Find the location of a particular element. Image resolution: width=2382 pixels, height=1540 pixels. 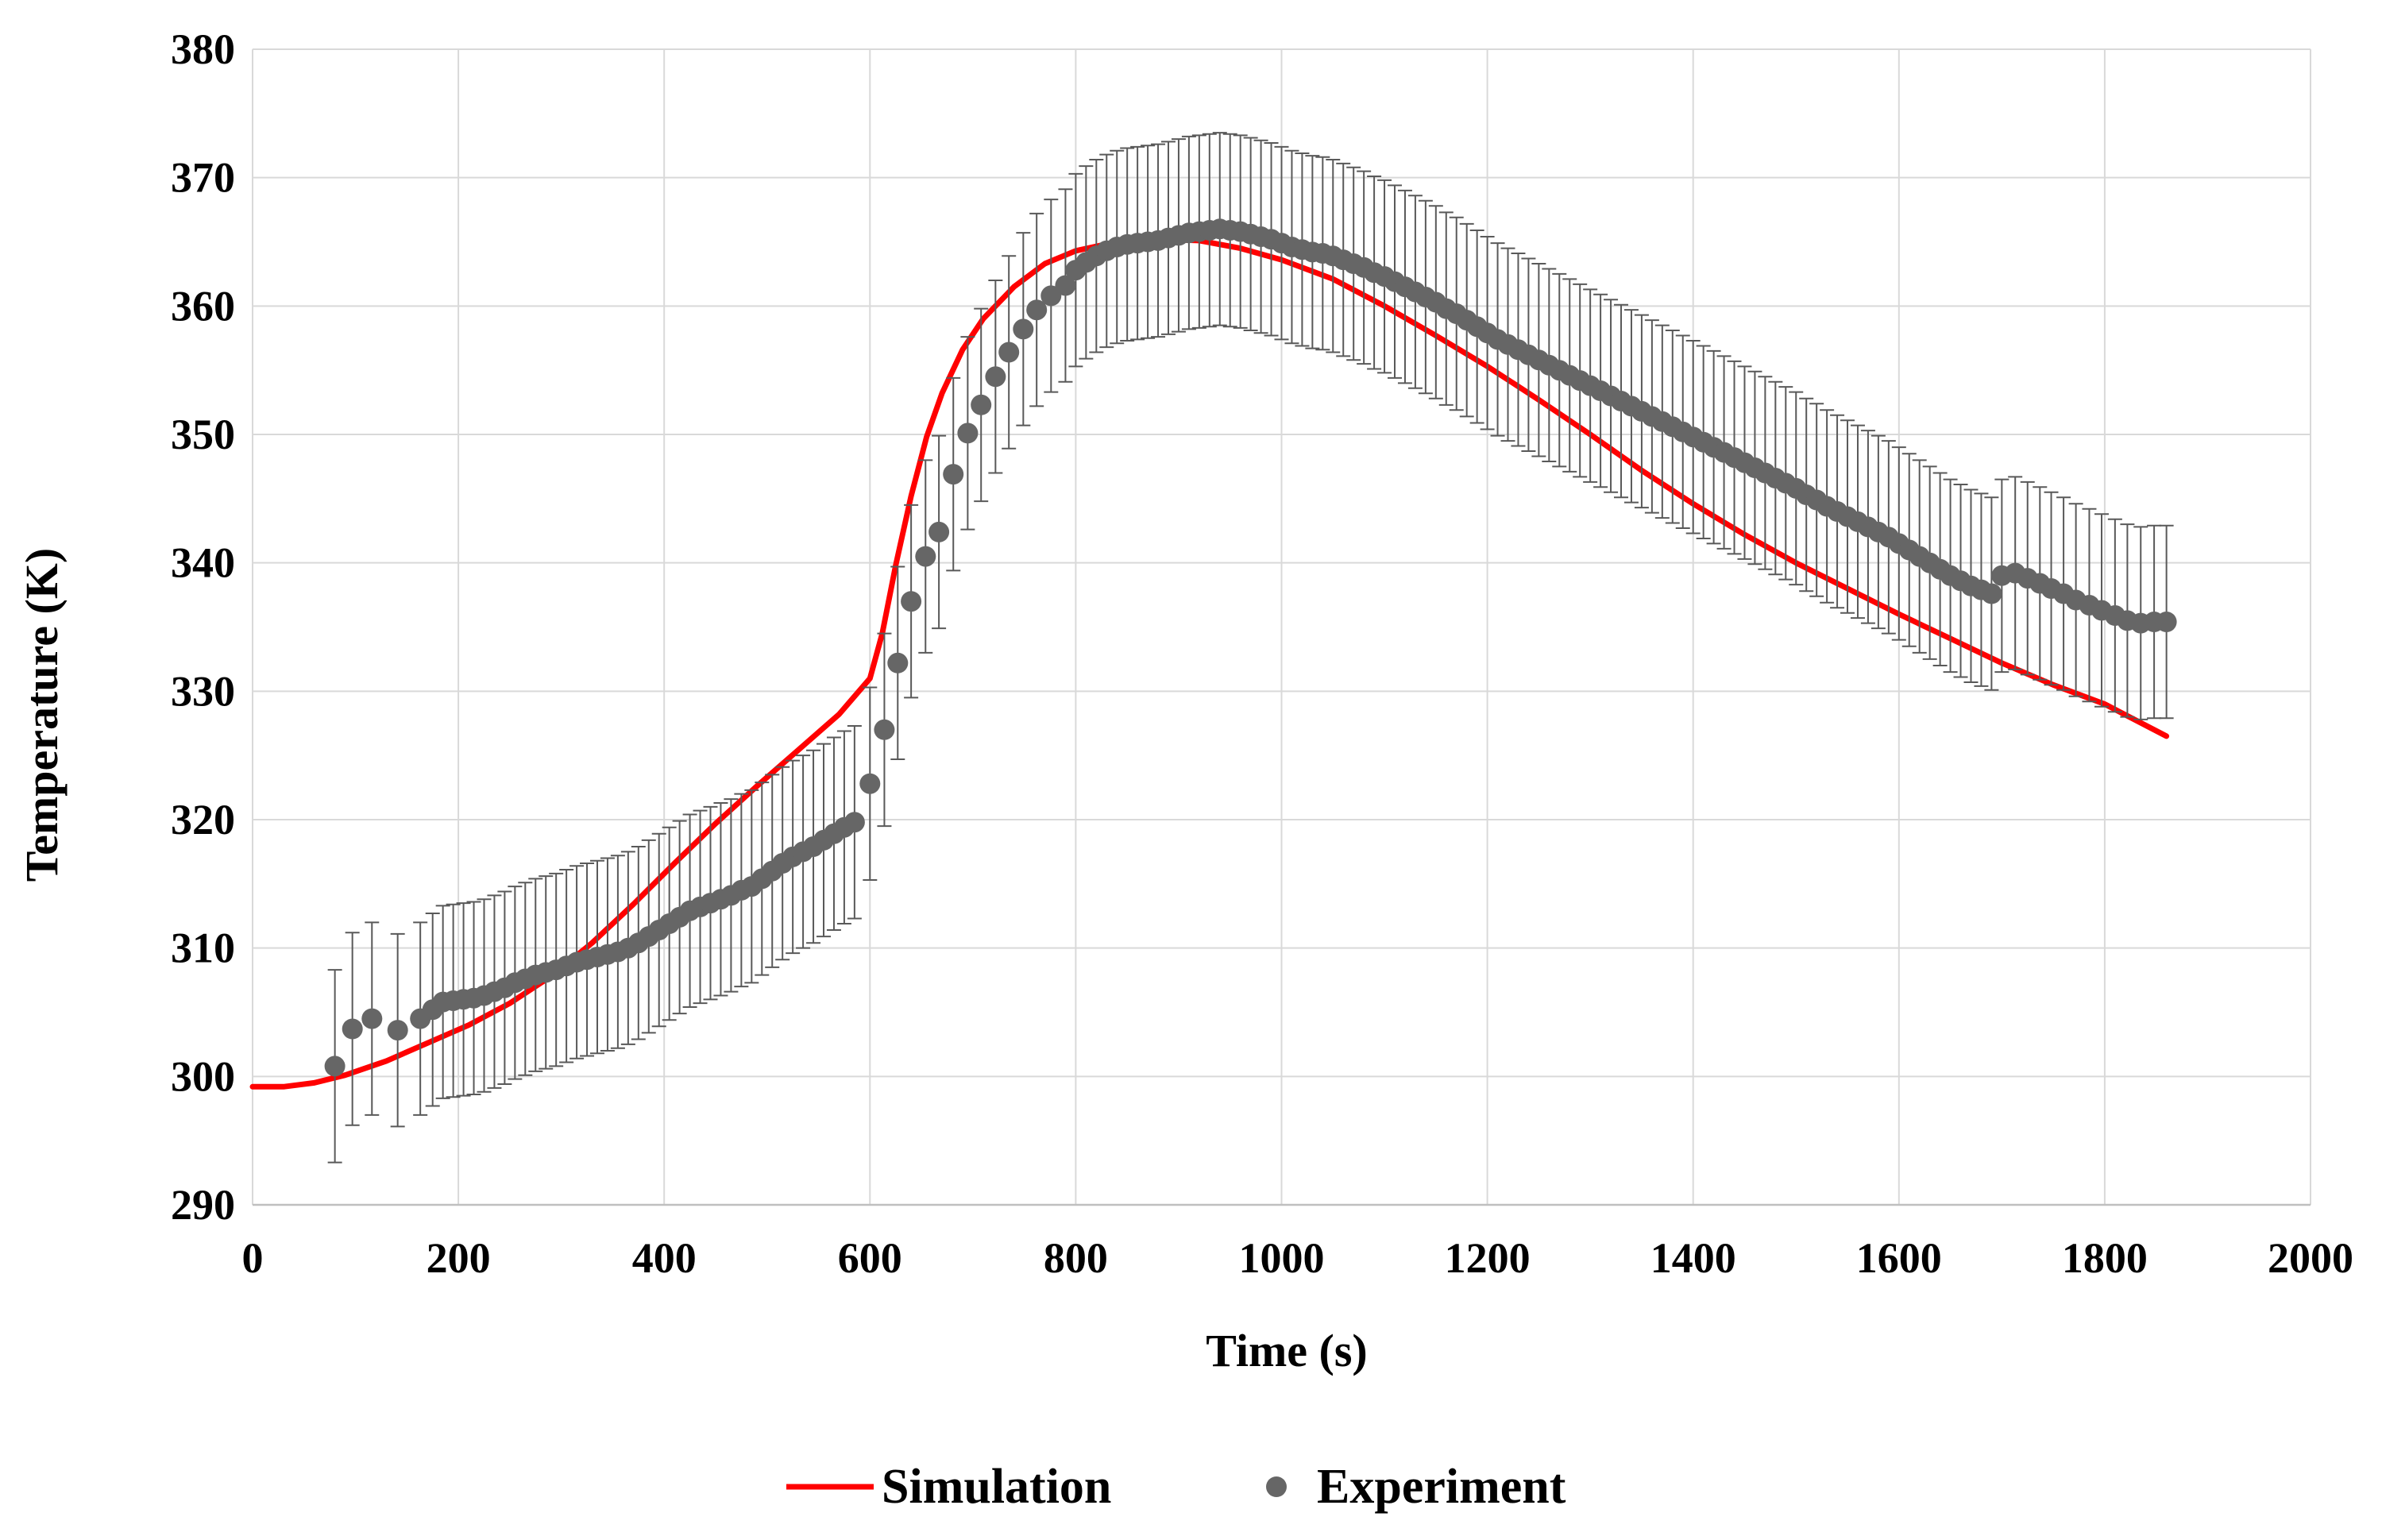

y-tick-label: 340 is located at coordinates (203, 563).